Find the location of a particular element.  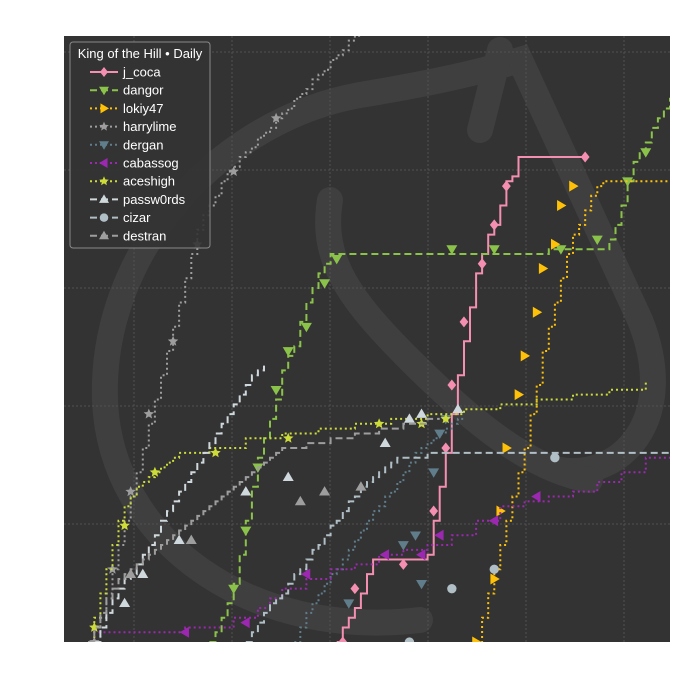

legend-item-destran: destran is located at coordinates (128, 235).